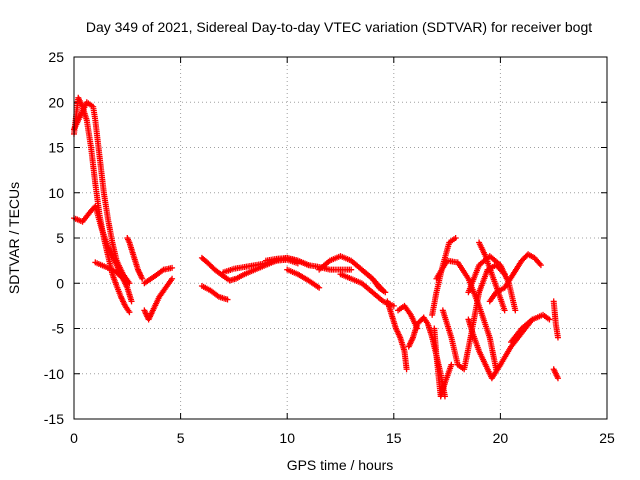 This screenshot has height=480, width=640. What do you see at coordinates (555, 374) in the screenshot?
I see `series-arc-7d` at bounding box center [555, 374].